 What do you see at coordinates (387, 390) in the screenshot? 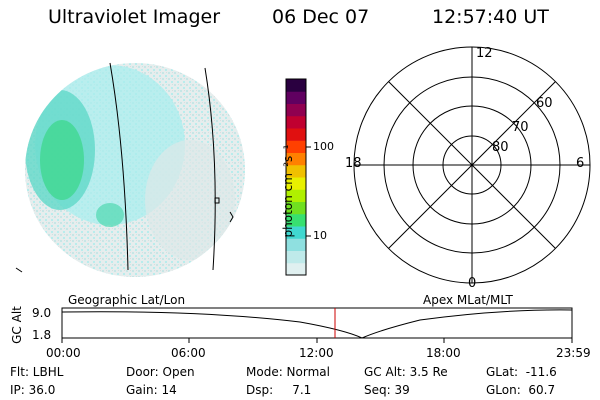
I see `seq-status: Seq: 39` at bounding box center [387, 390].